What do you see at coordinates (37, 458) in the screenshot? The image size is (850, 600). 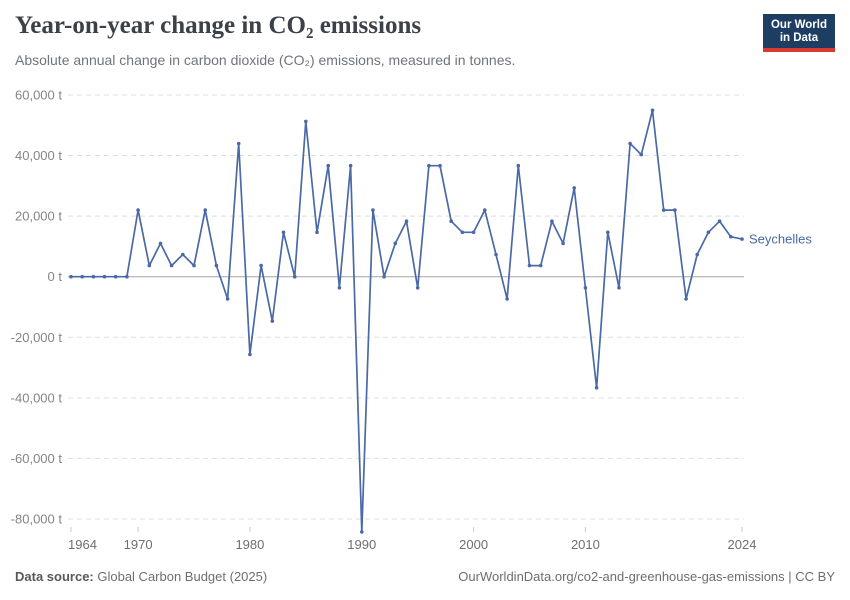 I see `y-axis-label: -60,000 t` at bounding box center [37, 458].